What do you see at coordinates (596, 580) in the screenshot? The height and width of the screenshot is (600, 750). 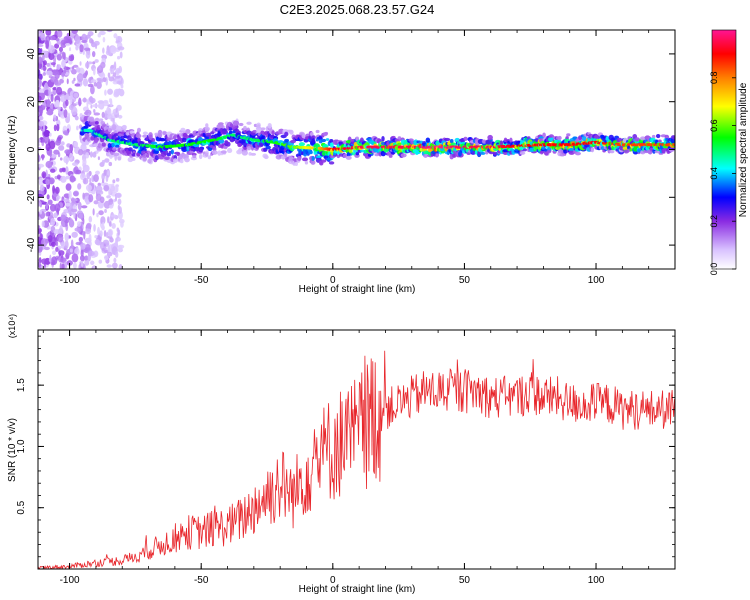 I see `x-tick-label: 100` at bounding box center [596, 580].